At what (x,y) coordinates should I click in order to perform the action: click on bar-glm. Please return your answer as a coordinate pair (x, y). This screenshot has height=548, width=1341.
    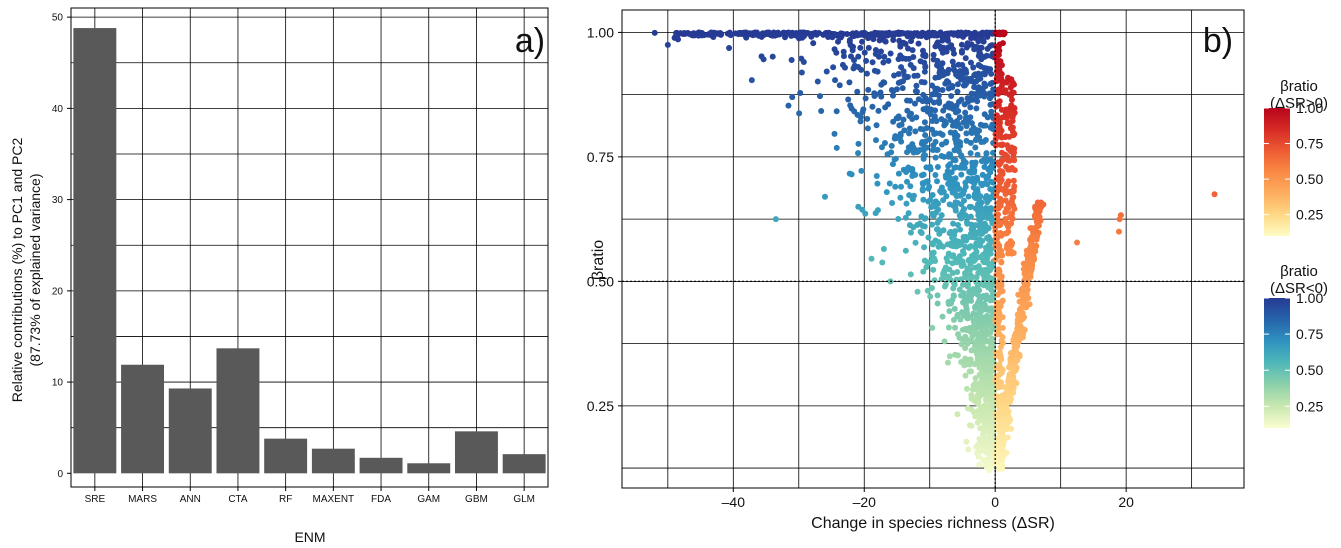
    Looking at the image, I should click on (524, 464).